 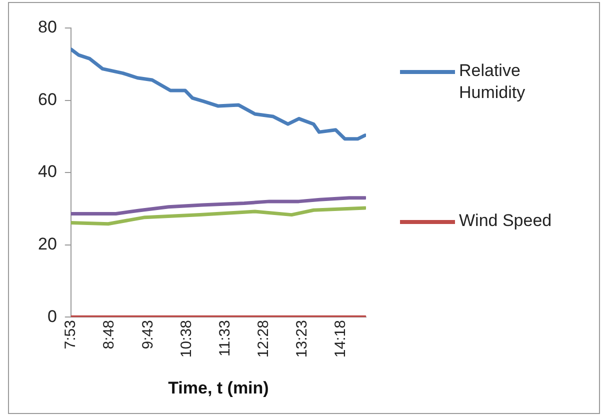 I want to click on x-tick-label: 10:38, so click(x=186, y=339).